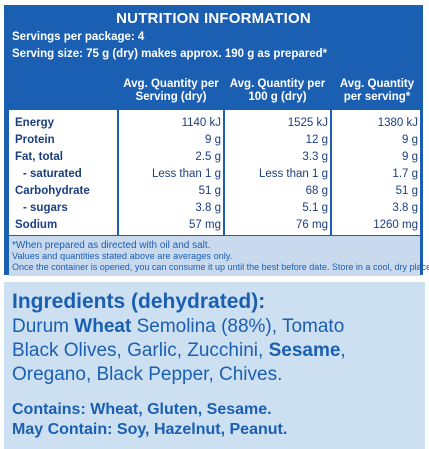 This screenshot has width=429, height=449. What do you see at coordinates (213, 18) in the screenshot?
I see `nutrition-title: NUTRITION INFORMATION` at bounding box center [213, 18].